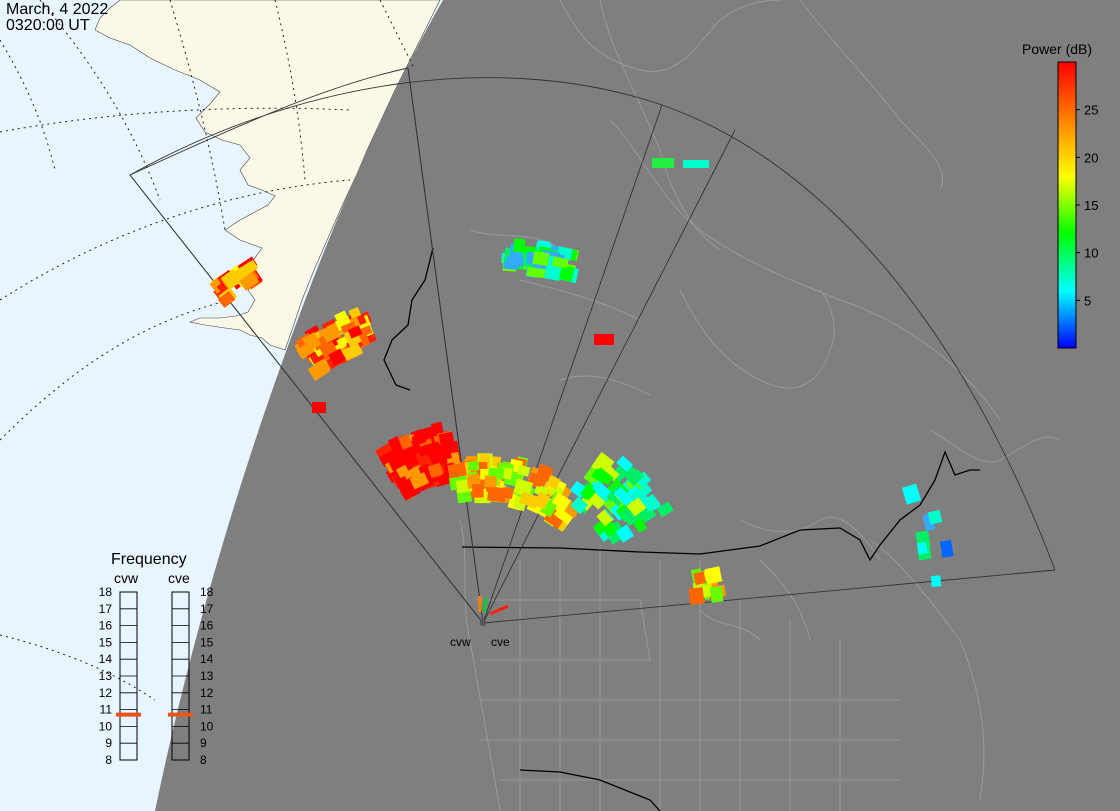 This screenshot has height=811, width=1120. What do you see at coordinates (57, 9) in the screenshot?
I see `plot-date: March, 4 2022` at bounding box center [57, 9].